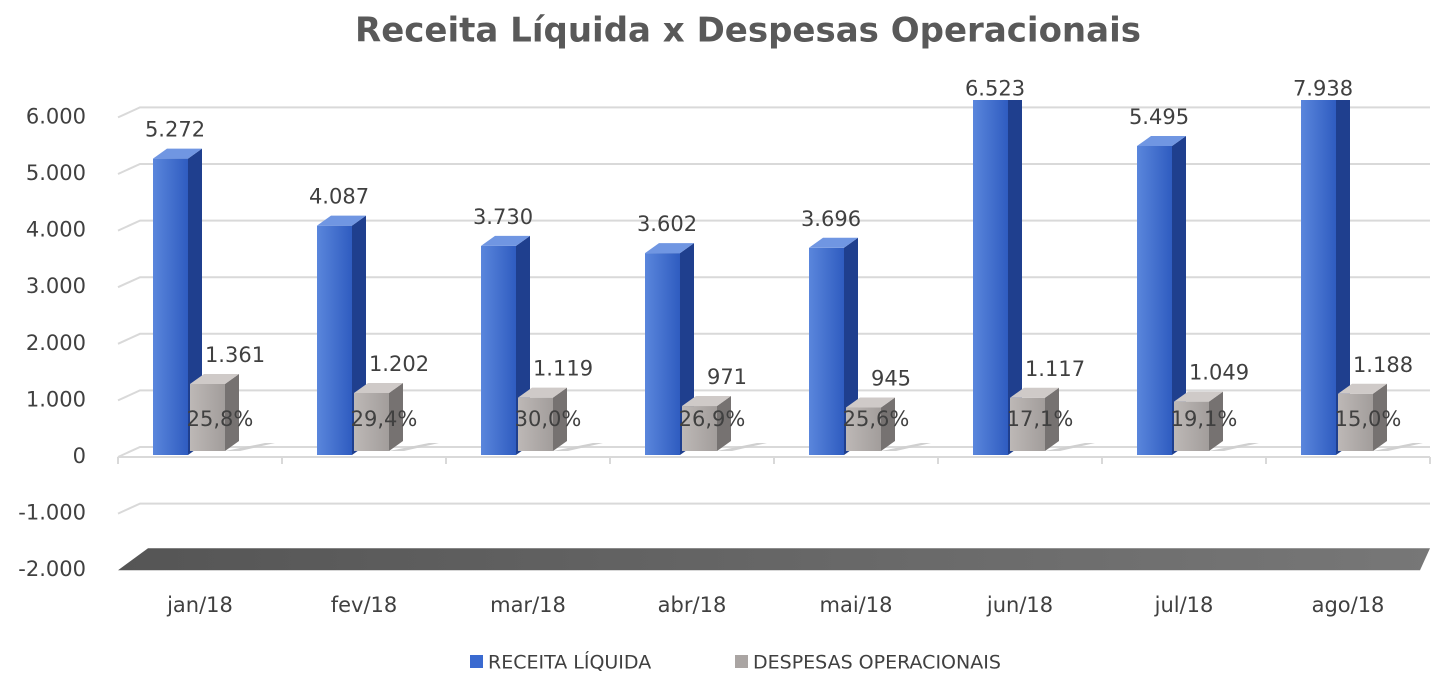 This screenshot has width=1438, height=675. Describe the element at coordinates (79, 456) in the screenshot. I see `y-tick-label: 0` at that location.